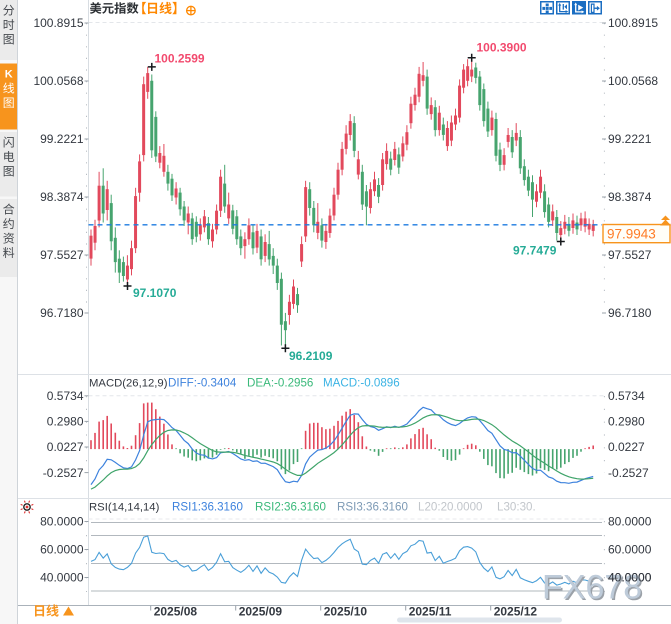  Describe the element at coordinates (124, 508) in the screenshot. I see `svg-text: RSI(14,14,14)` at that location.